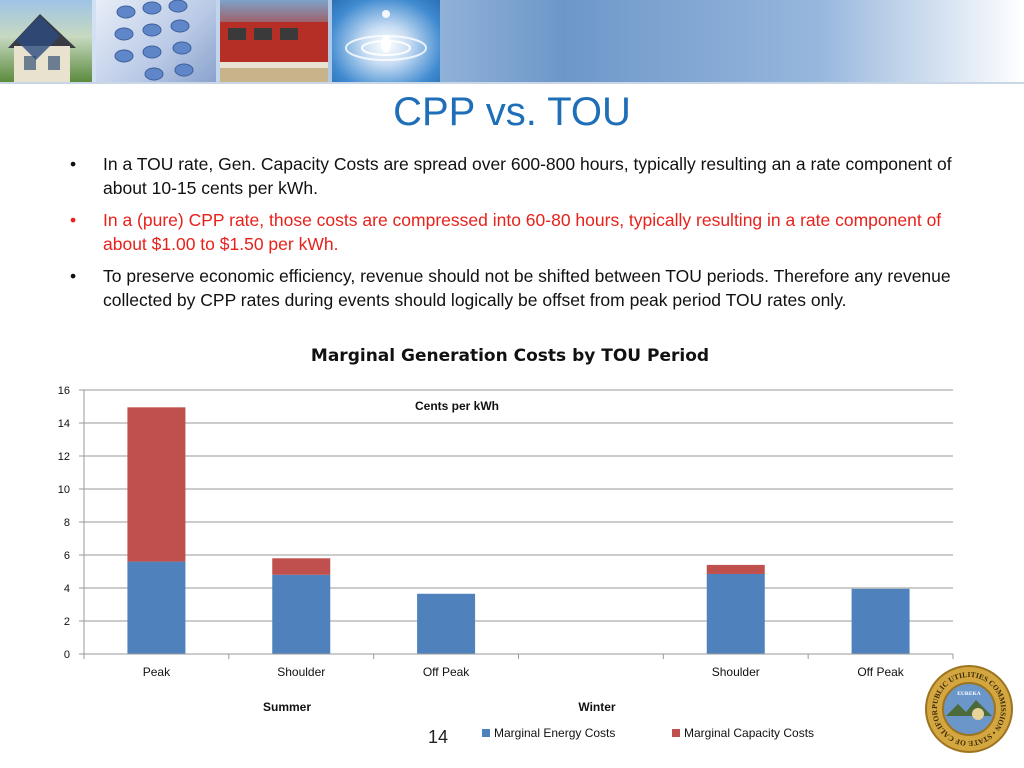 The image size is (1024, 768). What do you see at coordinates (749, 733) in the screenshot?
I see `legend-label: Marginal Capacity Costs` at bounding box center [749, 733].